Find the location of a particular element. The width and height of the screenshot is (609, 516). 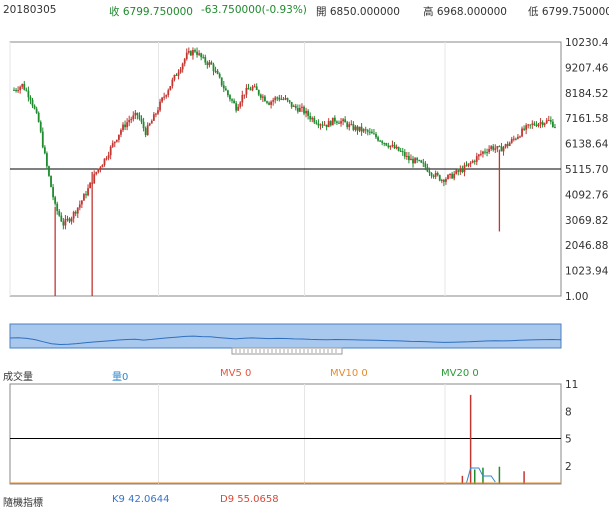

high-value: 高 6968.000000 is located at coordinates (465, 12).